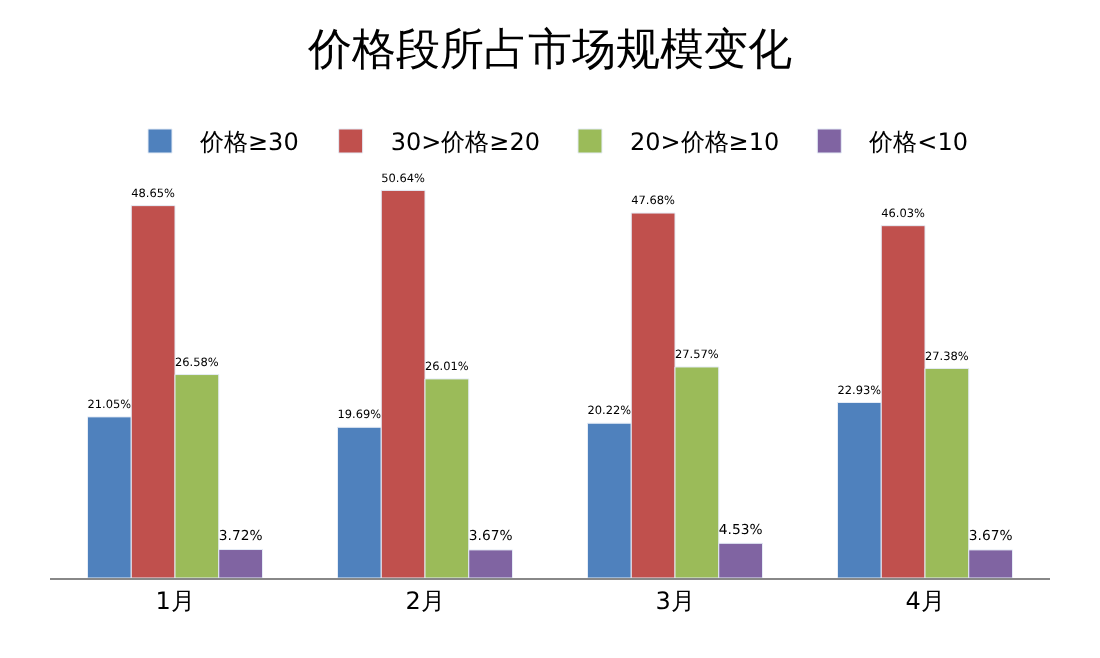 The height and width of the screenshot is (658, 1100). What do you see at coordinates (425, 600) in the screenshot?
I see `x-tick-label: 2月` at bounding box center [425, 600].